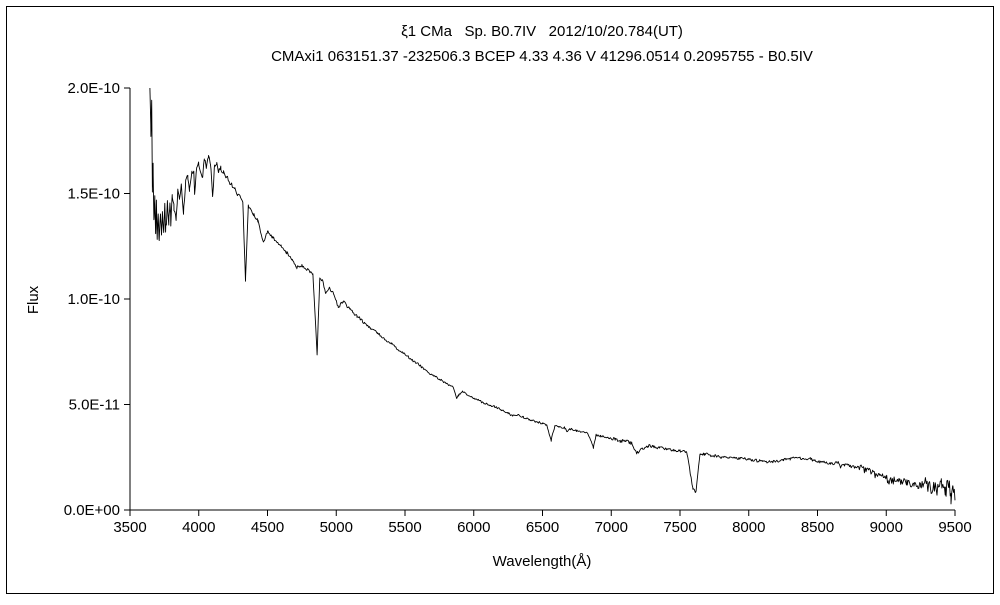 Image resolution: width=1000 pixels, height=605 pixels. I want to click on x-tick-label: 5000, so click(336, 527).